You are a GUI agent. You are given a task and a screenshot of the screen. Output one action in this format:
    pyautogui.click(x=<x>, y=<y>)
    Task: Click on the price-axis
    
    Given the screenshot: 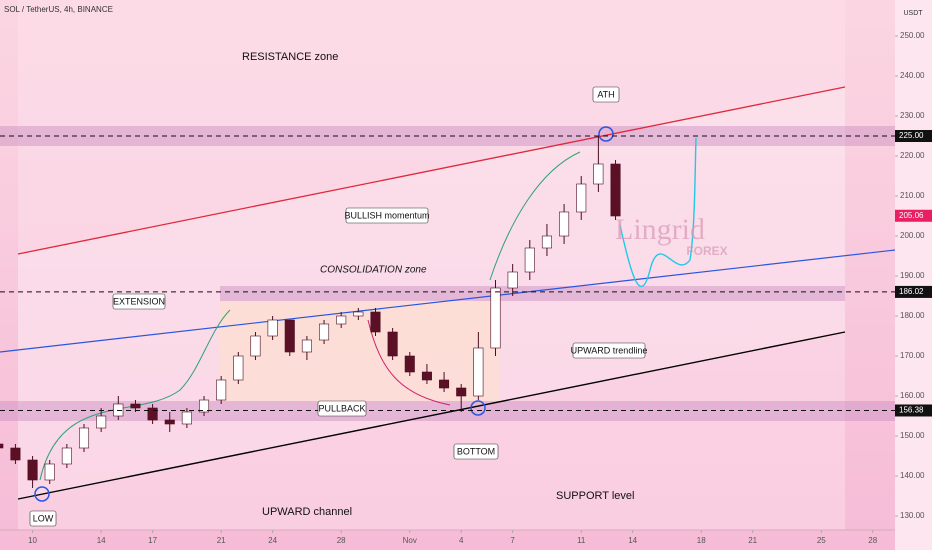 What is the action you would take?
    pyautogui.click(x=913, y=275)
    